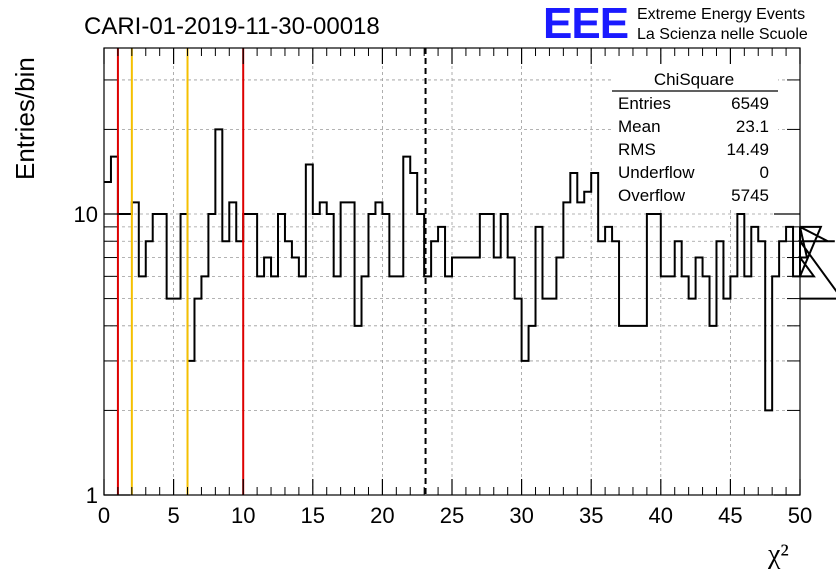  What do you see at coordinates (637, 149) in the screenshot?
I see `stats-label: RMS` at bounding box center [637, 149].